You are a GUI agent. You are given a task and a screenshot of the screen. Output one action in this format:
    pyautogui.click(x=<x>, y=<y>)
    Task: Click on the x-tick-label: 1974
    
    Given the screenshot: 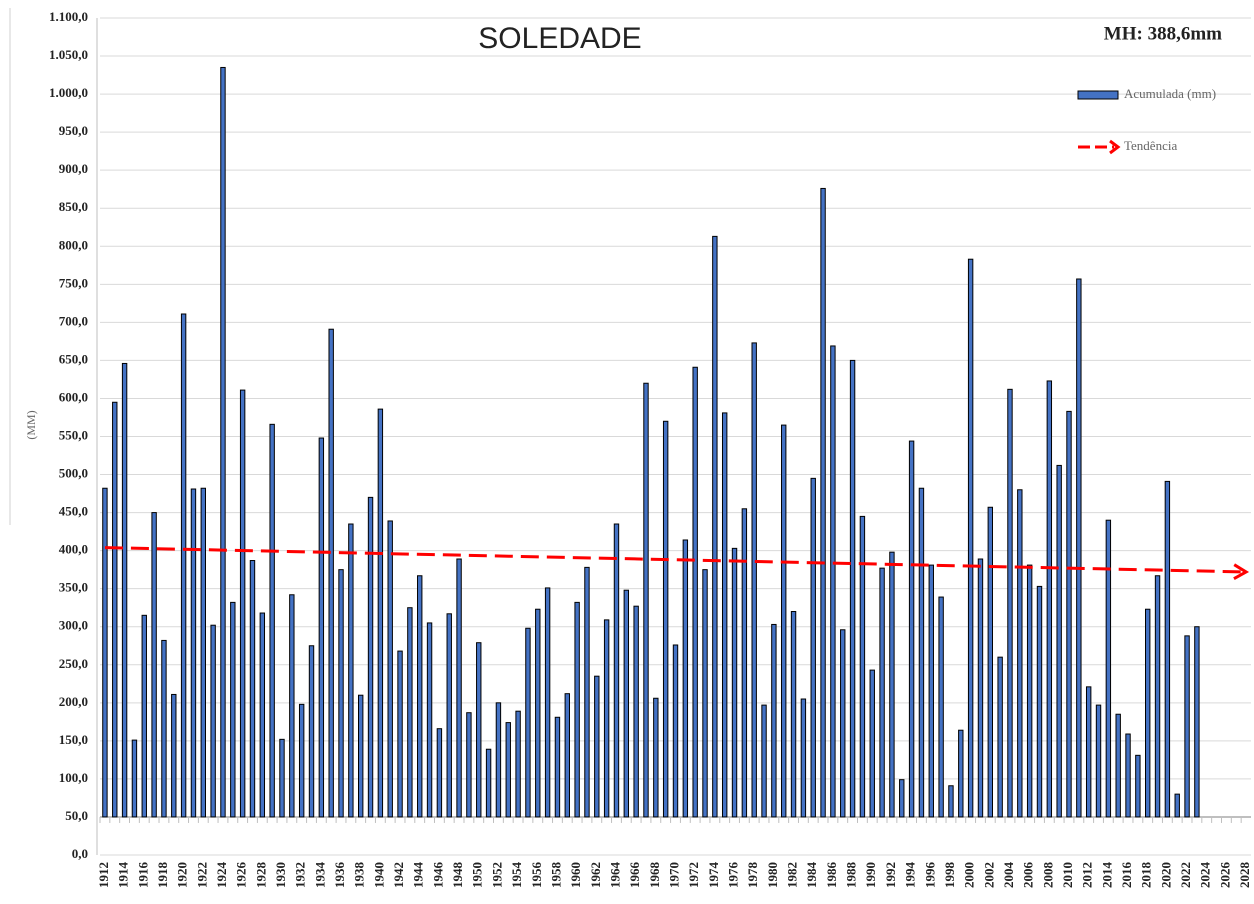 What is the action you would take?
    pyautogui.click(x=713, y=875)
    